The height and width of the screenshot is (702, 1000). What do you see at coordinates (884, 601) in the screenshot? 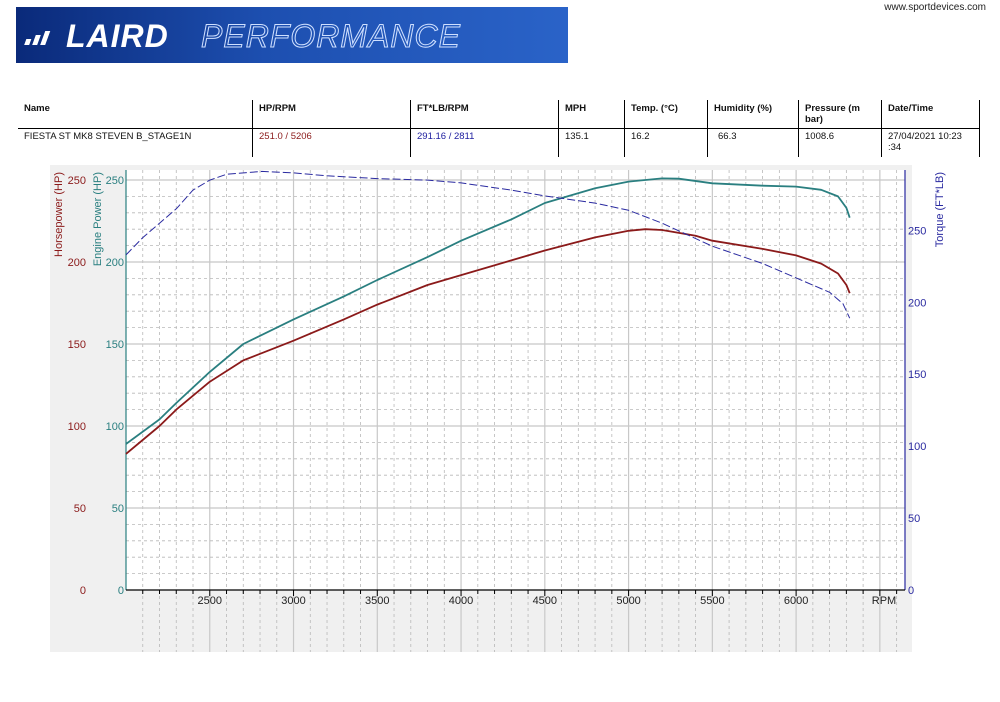
I see `x-axis-label: RPM` at bounding box center [884, 601].